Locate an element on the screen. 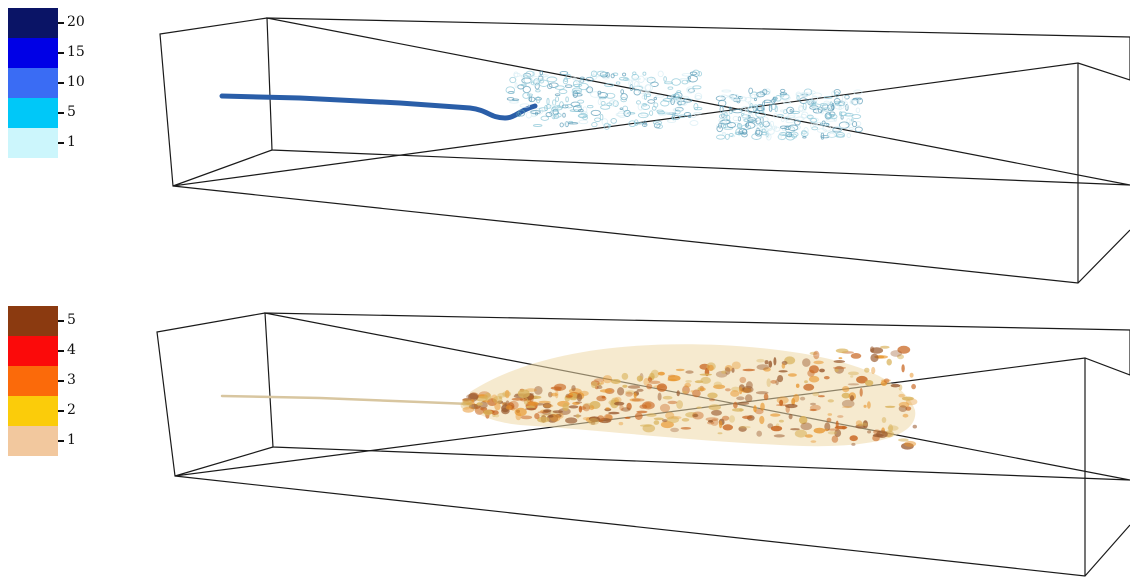  legend-top: 20 15 10 5 1 is located at coordinates (46, 83).